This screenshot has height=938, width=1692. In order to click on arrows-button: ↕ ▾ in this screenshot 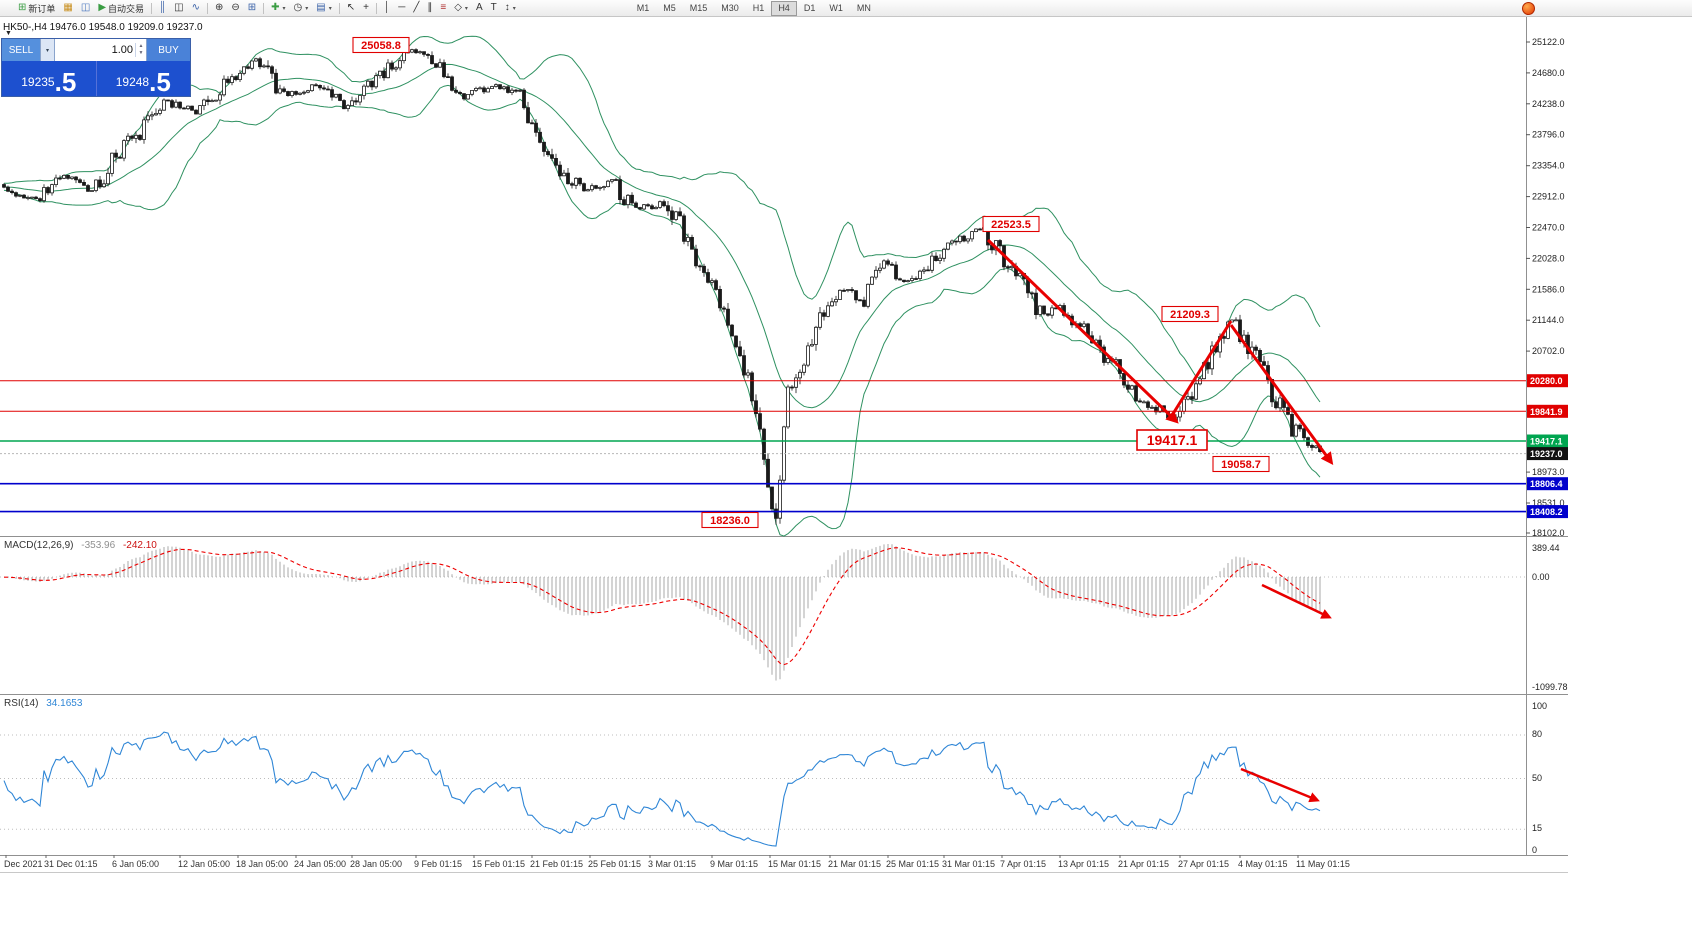, I will do `click(510, 8)`.